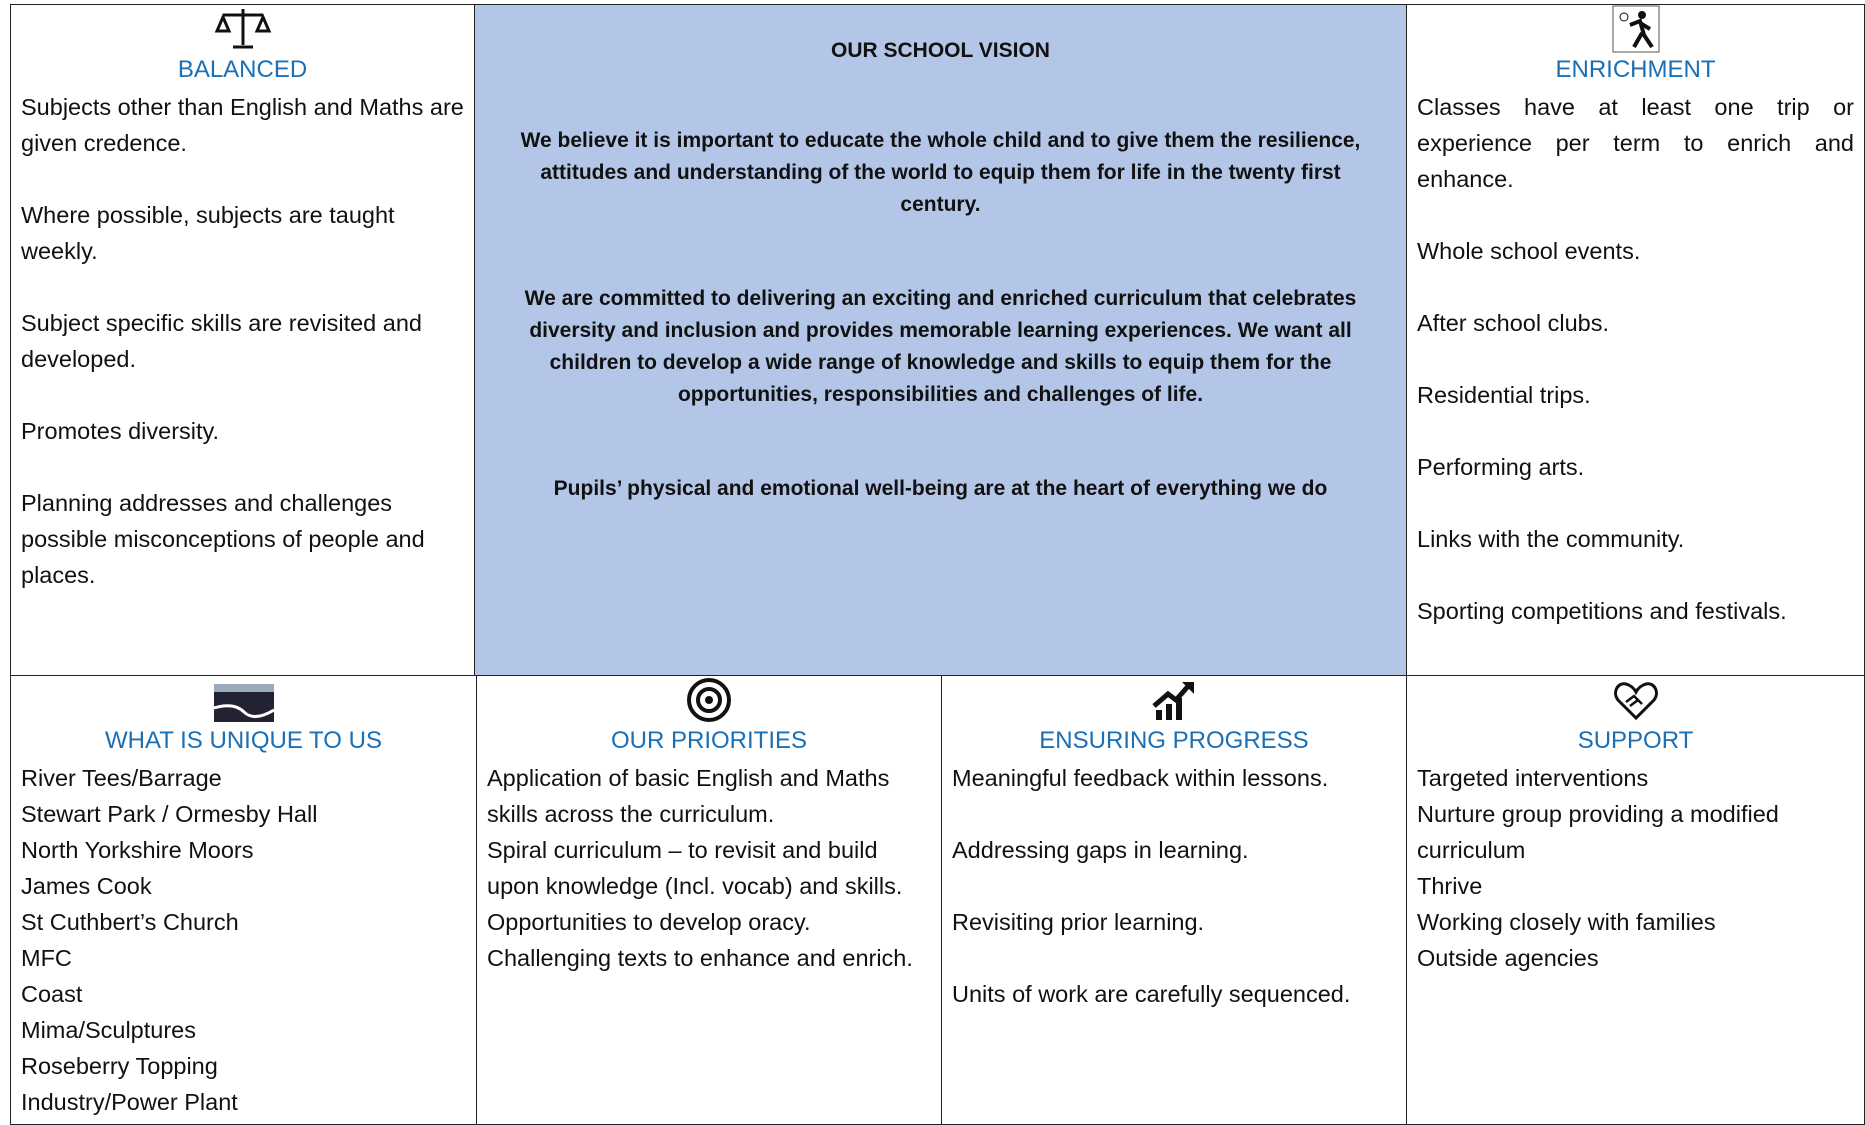  I want to click on section-title: BALANCED, so click(242, 69).